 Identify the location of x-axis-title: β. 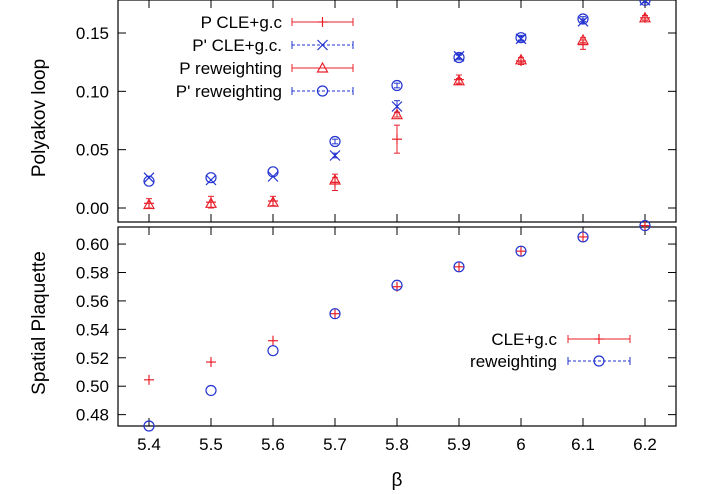
(397, 480).